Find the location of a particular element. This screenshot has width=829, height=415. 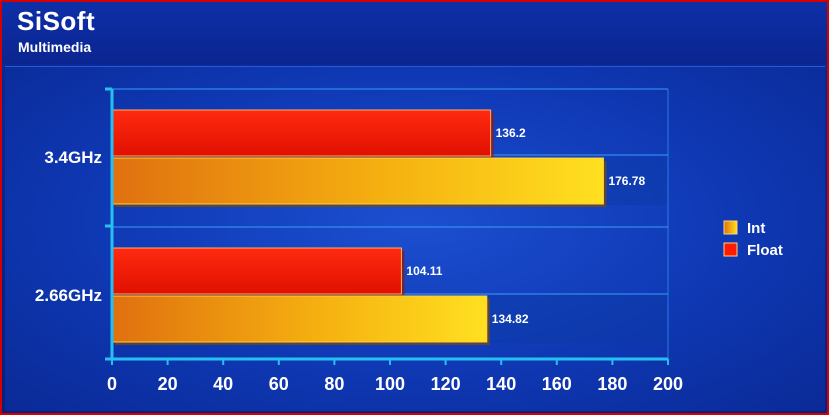

legend-label: Float is located at coordinates (765, 250).